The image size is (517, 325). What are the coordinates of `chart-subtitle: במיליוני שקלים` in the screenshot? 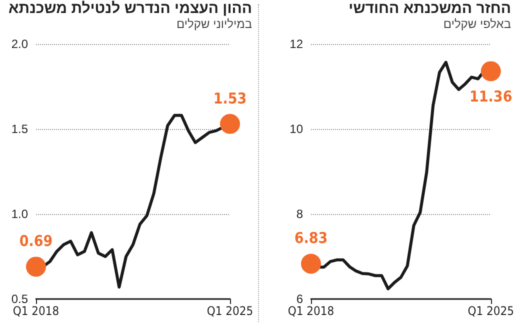 It's located at (214, 24).